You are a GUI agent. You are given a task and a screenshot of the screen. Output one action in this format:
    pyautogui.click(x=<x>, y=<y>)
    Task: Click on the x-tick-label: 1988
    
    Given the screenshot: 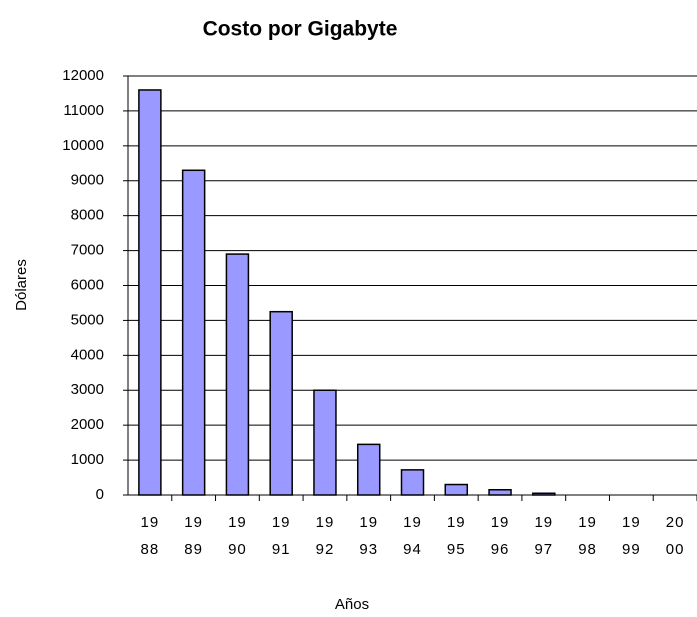 What is the action you would take?
    pyautogui.click(x=150, y=536)
    